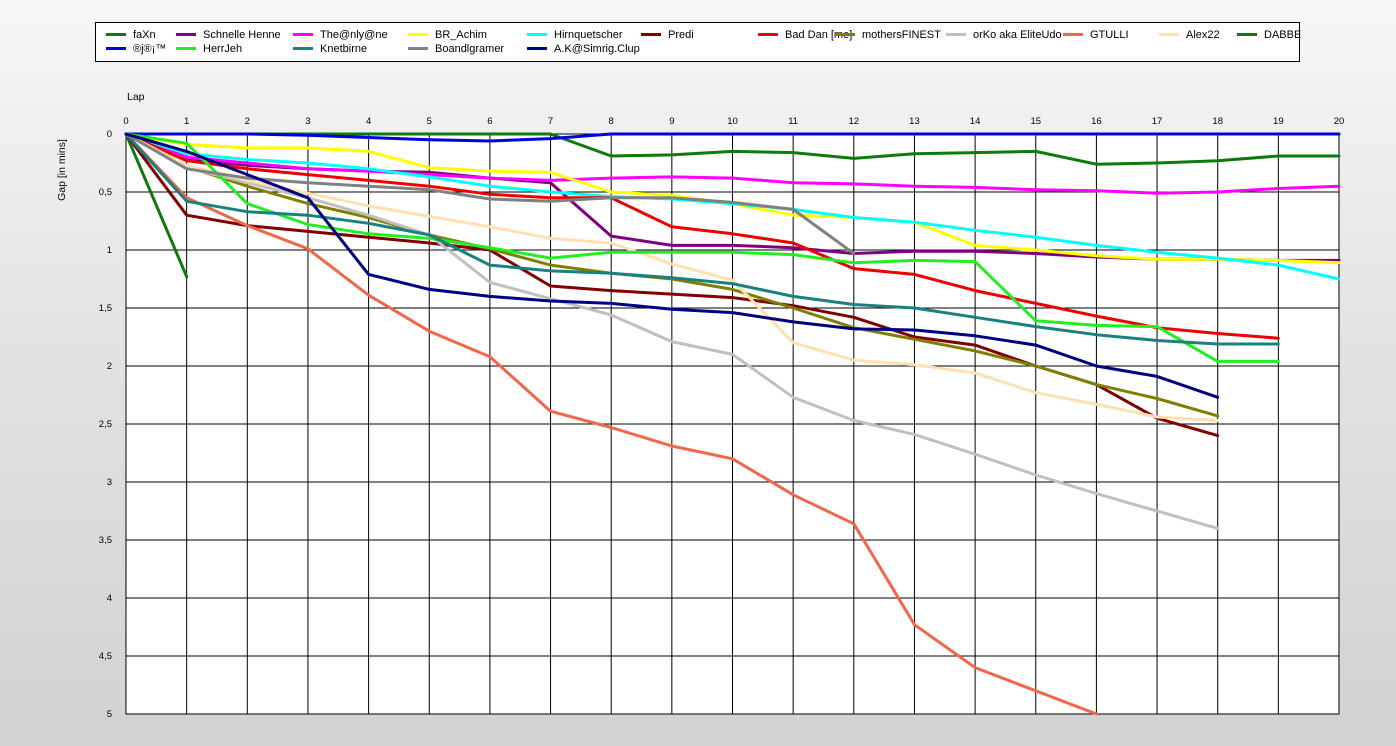 This screenshot has height=746, width=1396. Describe the element at coordinates (1217, 121) in the screenshot. I see `x-tick-label: 18` at that location.